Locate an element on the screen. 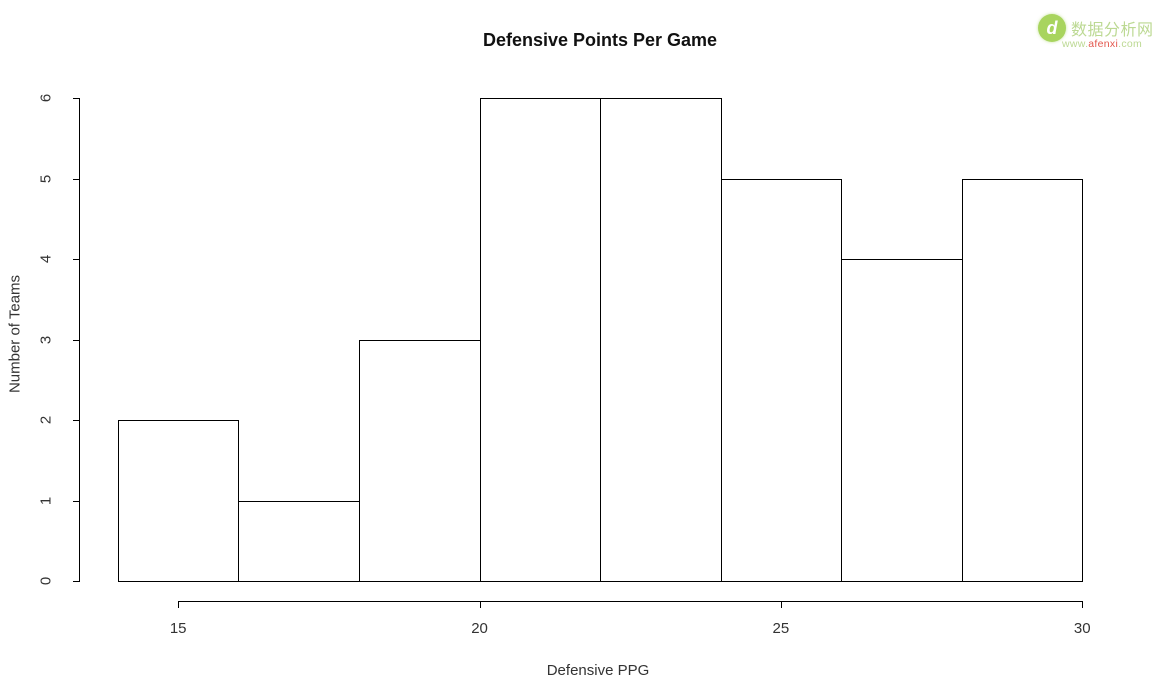 The image size is (1160, 700). x-tick-label: 20 is located at coordinates (479, 628).